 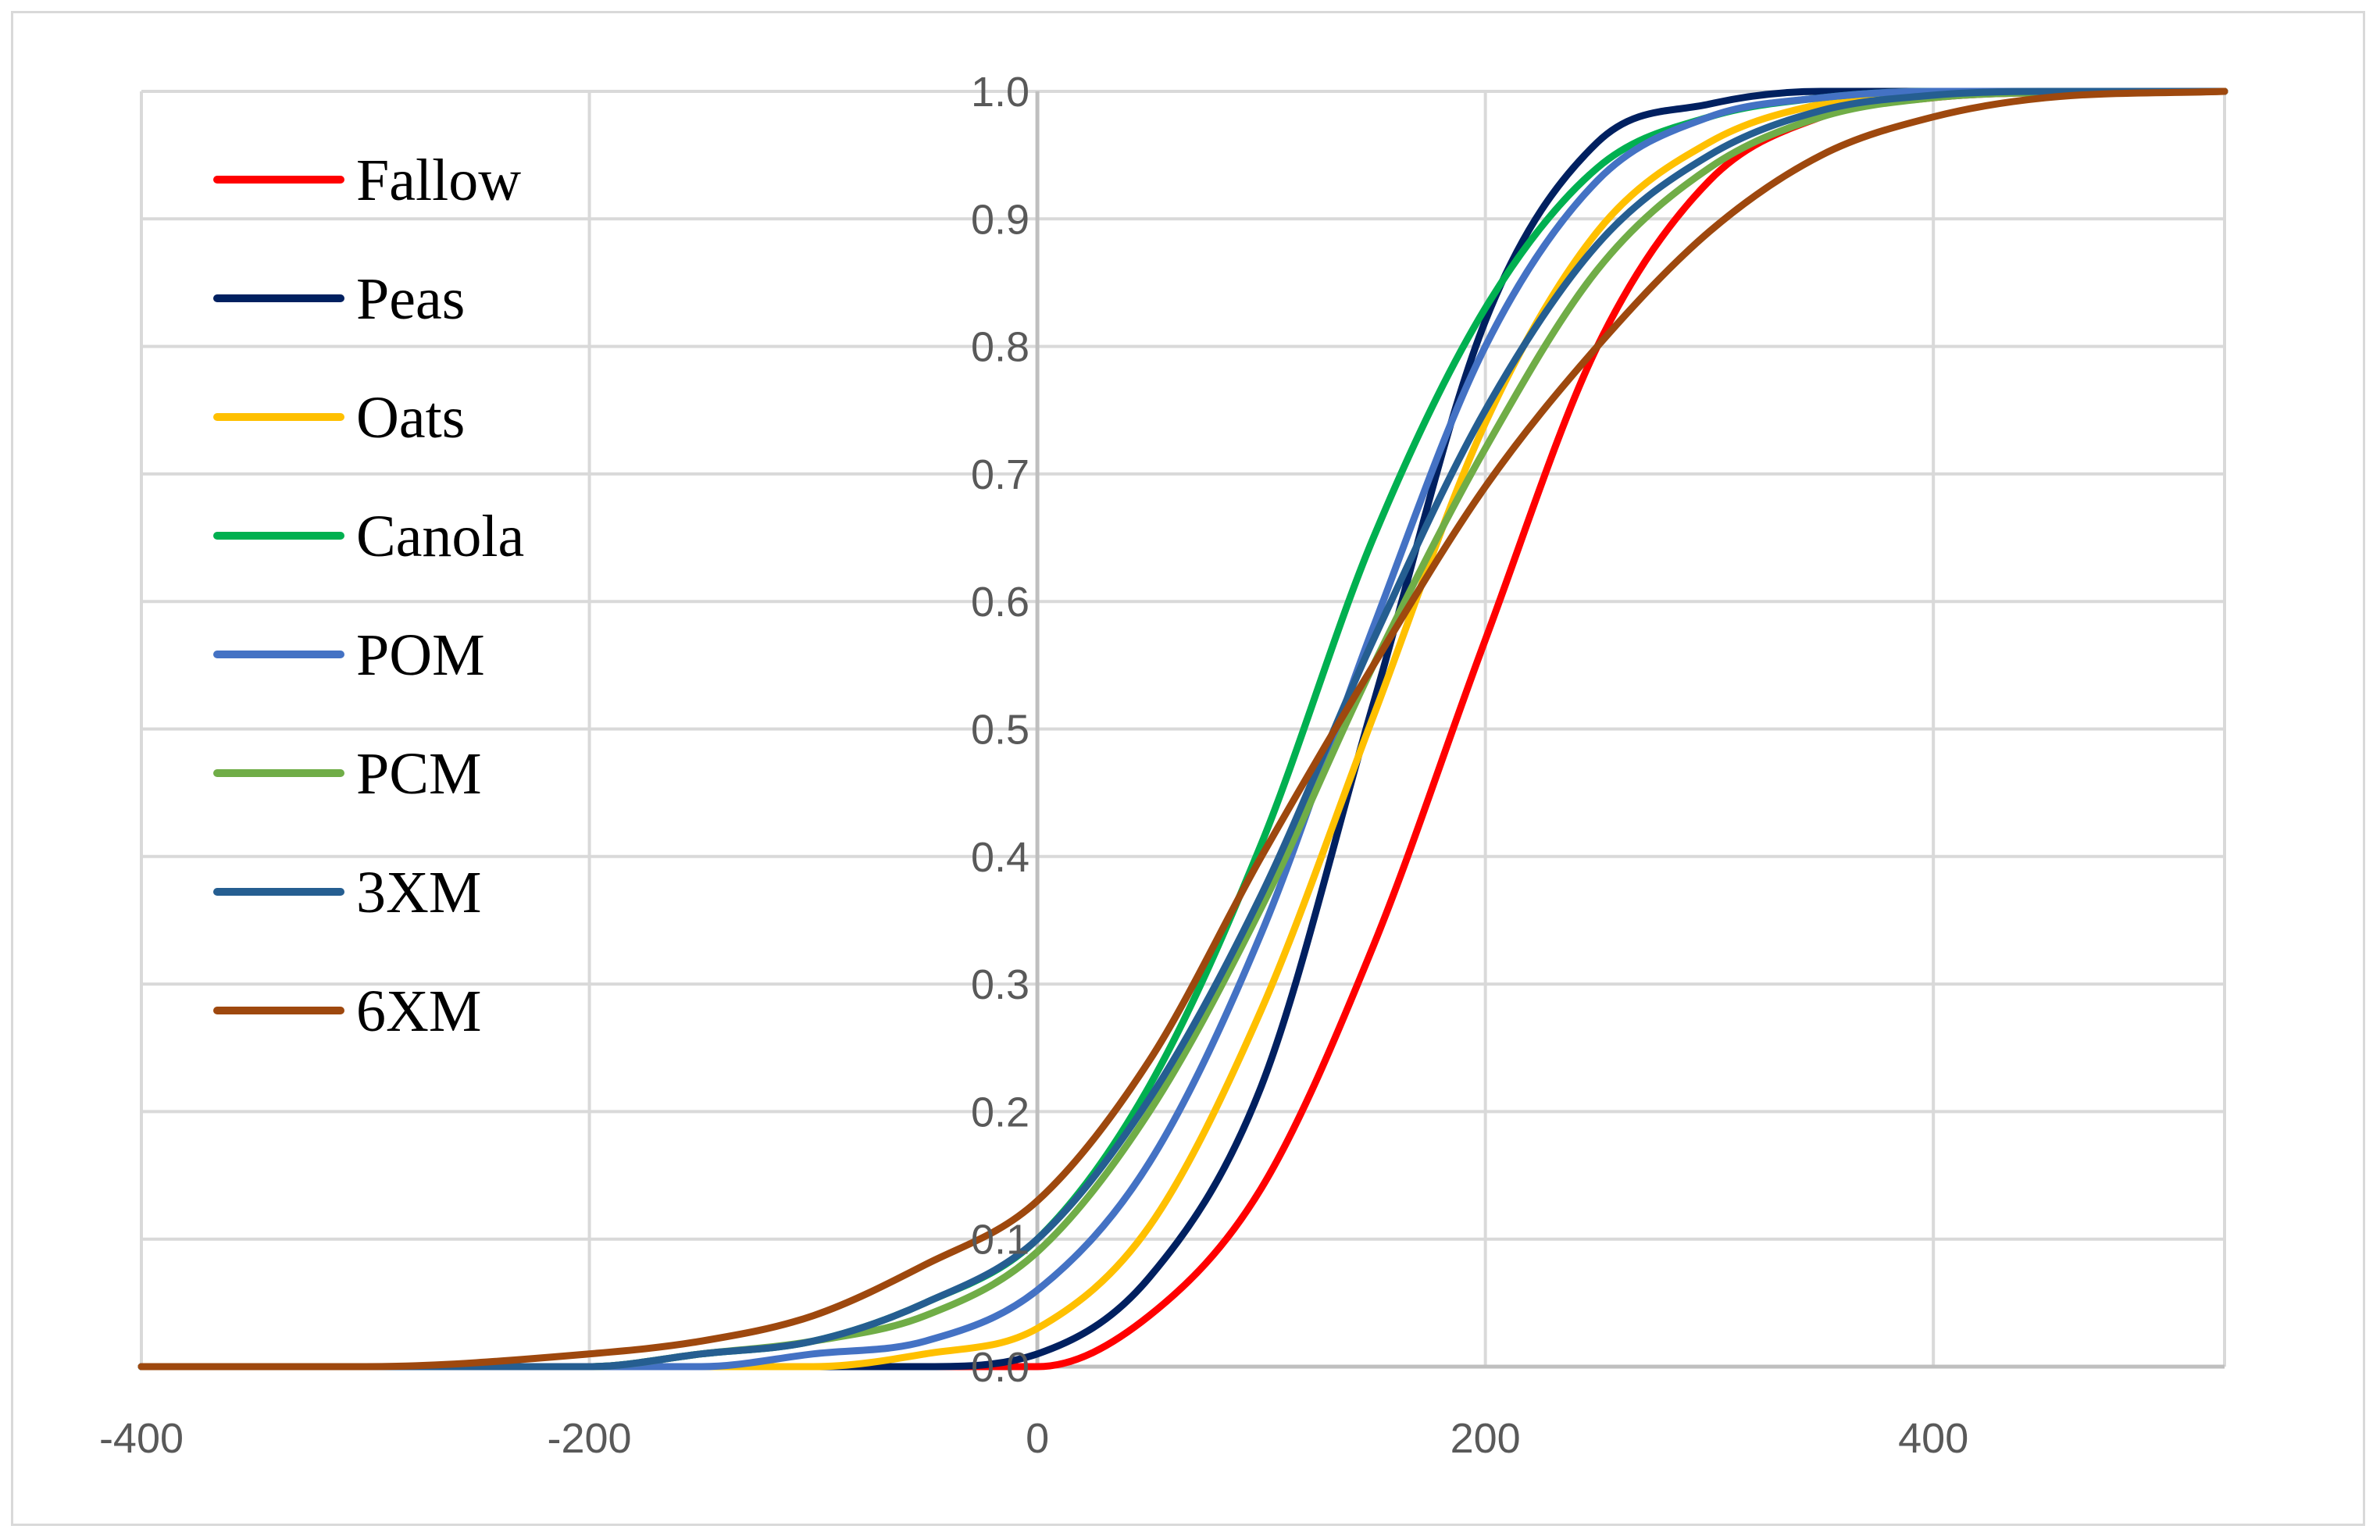 What do you see at coordinates (1000, 92) in the screenshot?
I see `y-tick-label: 1.0` at bounding box center [1000, 92].